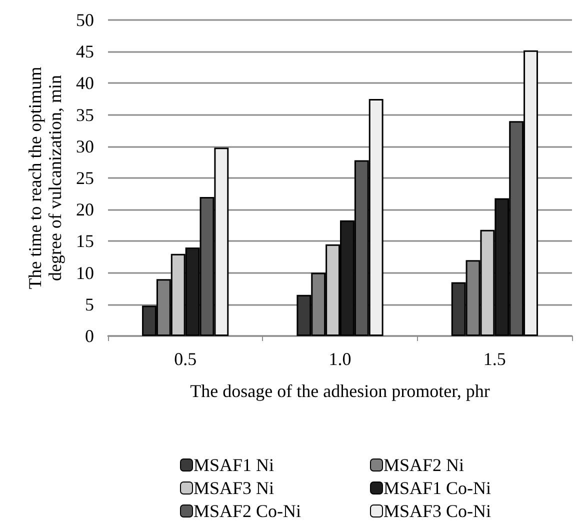 The height and width of the screenshot is (529, 576). What do you see at coordinates (85, 272) in the screenshot?
I see `y-tick-label: 10` at bounding box center [85, 272].